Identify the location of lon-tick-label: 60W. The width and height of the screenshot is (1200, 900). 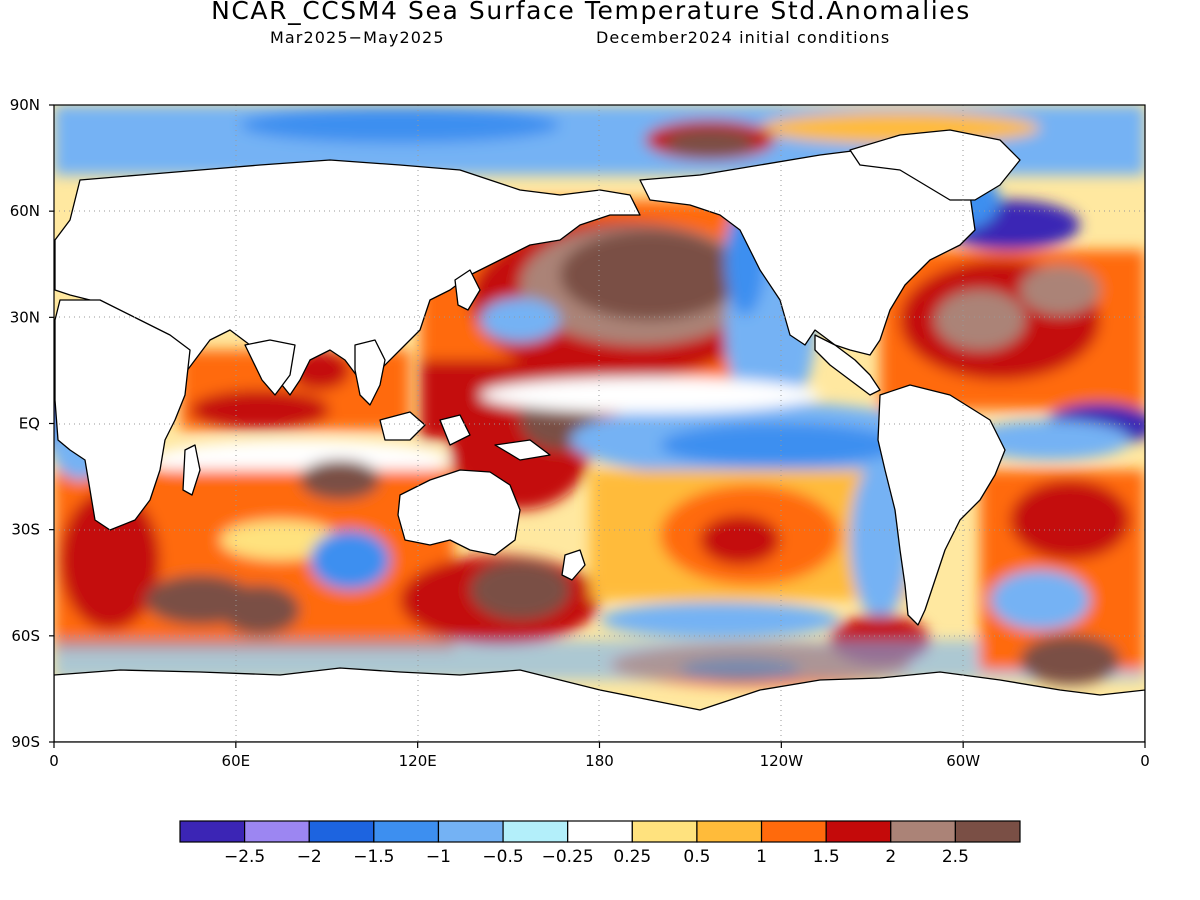
(963, 761).